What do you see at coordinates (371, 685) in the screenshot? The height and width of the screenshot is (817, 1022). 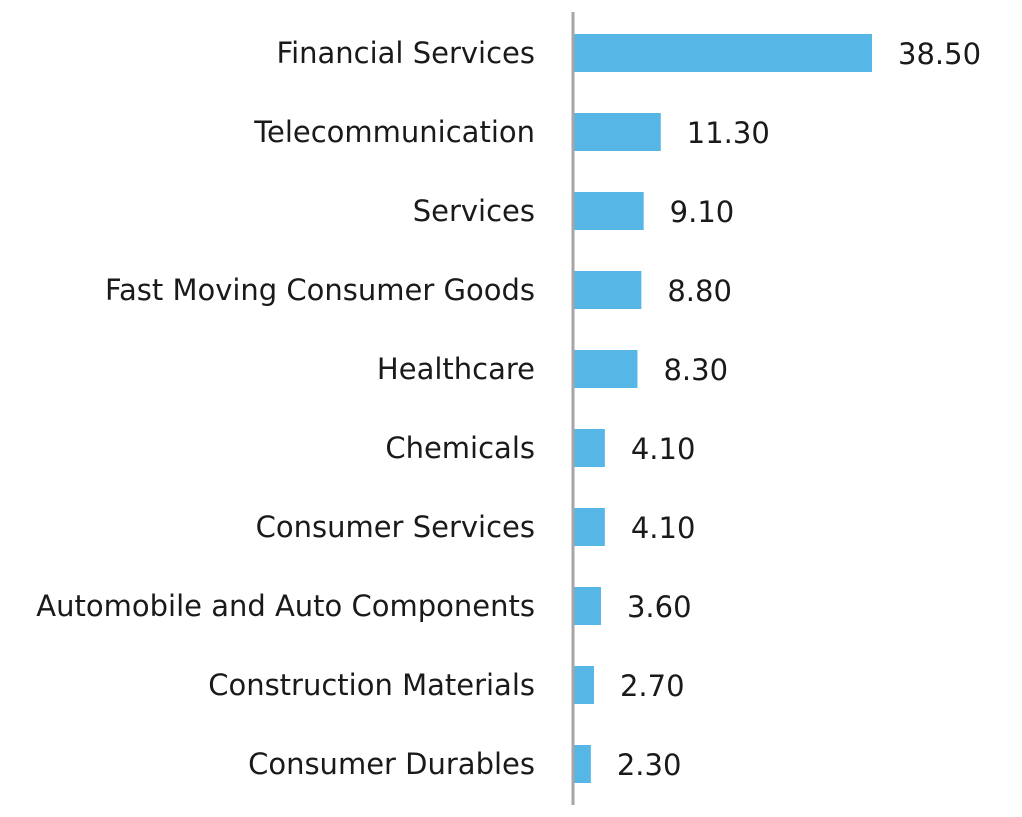 I see `category-label: Construction Materials` at bounding box center [371, 685].